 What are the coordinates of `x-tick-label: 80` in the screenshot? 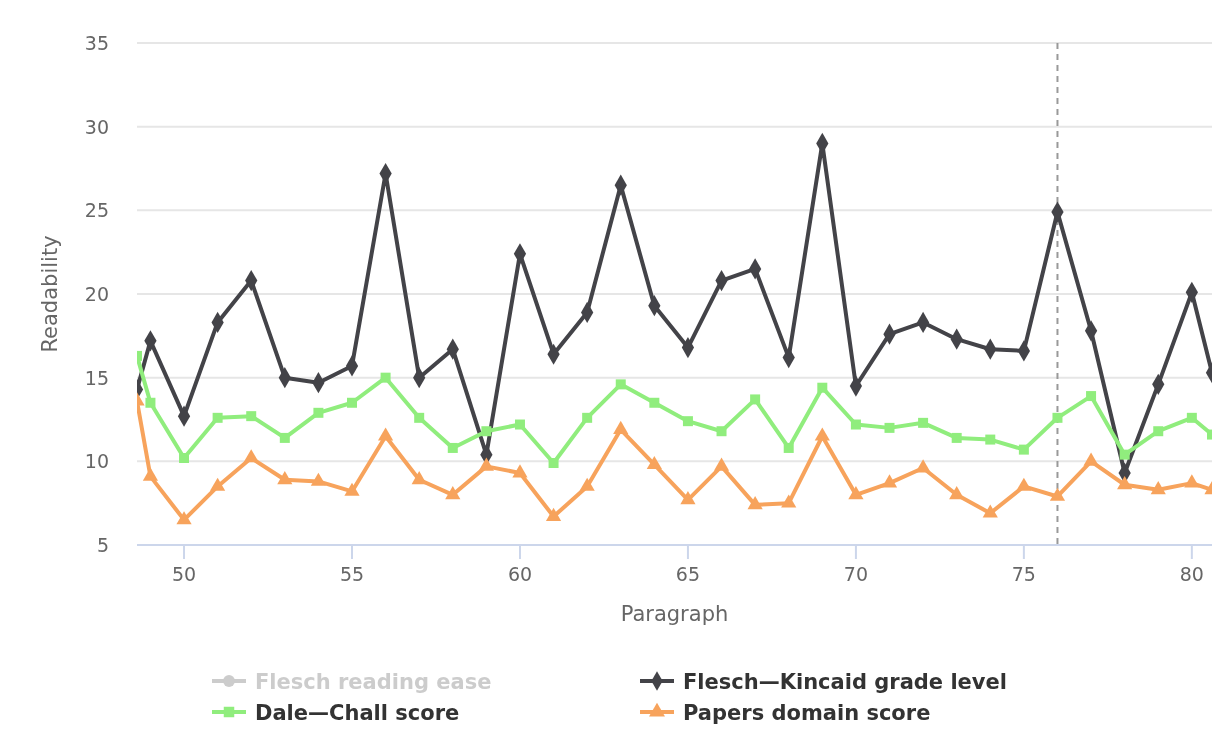 It's located at (1191, 574).